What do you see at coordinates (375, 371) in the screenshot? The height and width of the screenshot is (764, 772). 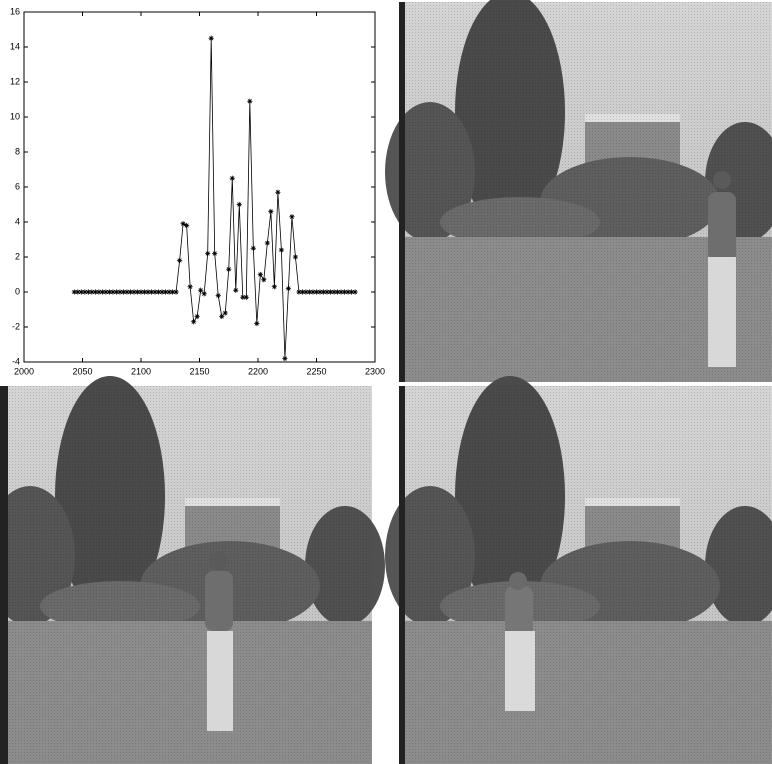 I see `x-tick-label: 2300` at bounding box center [375, 371].